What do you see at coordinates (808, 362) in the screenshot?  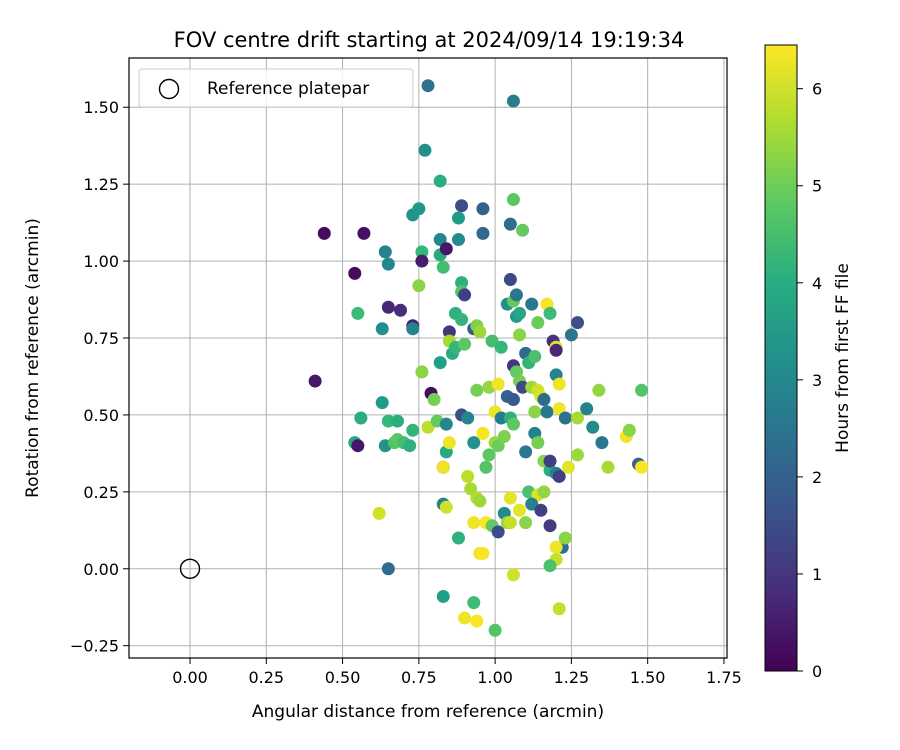 I see `colorbar: 0 1 2 3 4 5 6 Hours from first FF file` at bounding box center [808, 362].